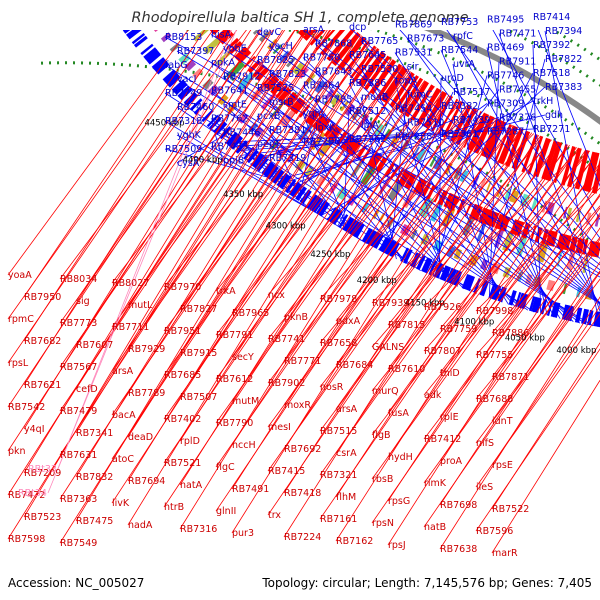  Describe the element at coordinates (420, 95) in the screenshot. I see `forward-gene-label: fumC` at that location.